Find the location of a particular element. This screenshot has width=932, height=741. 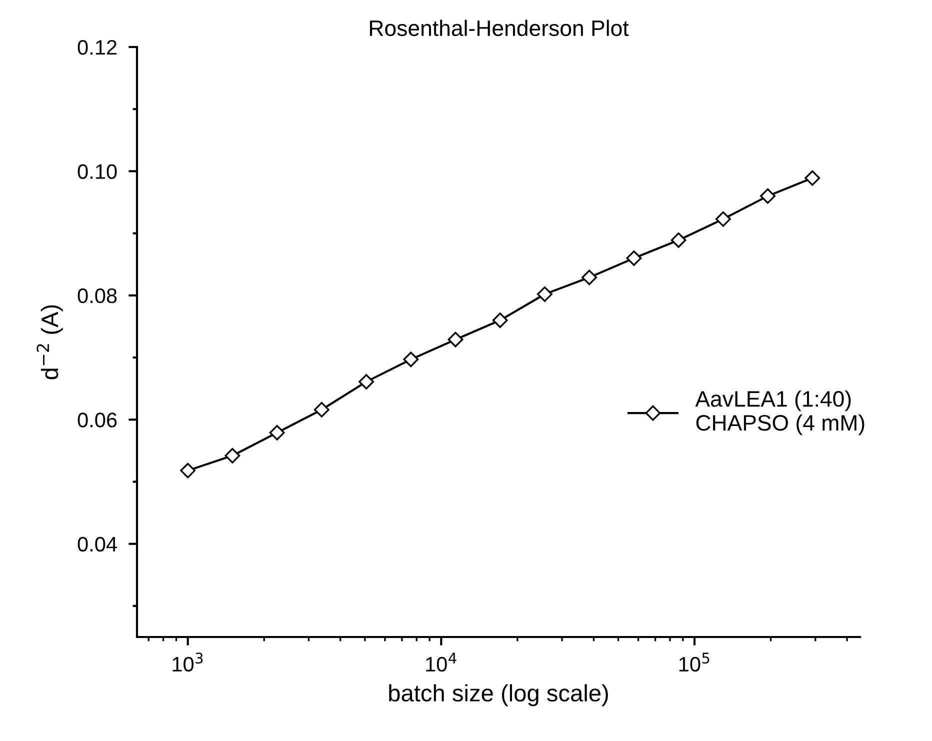

y-axis-title: d$^{−2}$ (A) is located at coordinates (49, 342).